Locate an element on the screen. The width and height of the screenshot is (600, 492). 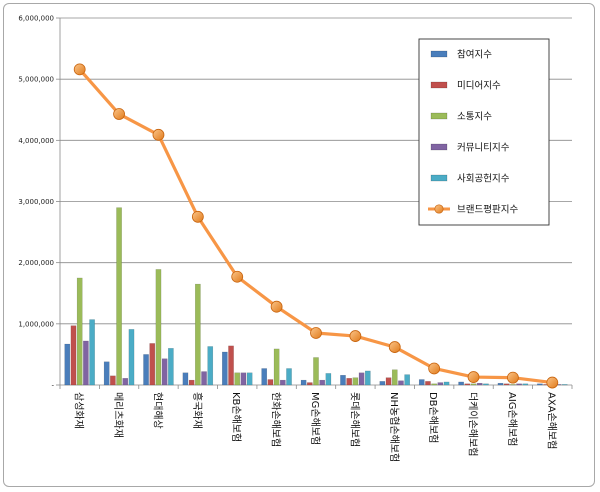
bar-참여지수-MG손해보험 is located at coordinates (303, 382).